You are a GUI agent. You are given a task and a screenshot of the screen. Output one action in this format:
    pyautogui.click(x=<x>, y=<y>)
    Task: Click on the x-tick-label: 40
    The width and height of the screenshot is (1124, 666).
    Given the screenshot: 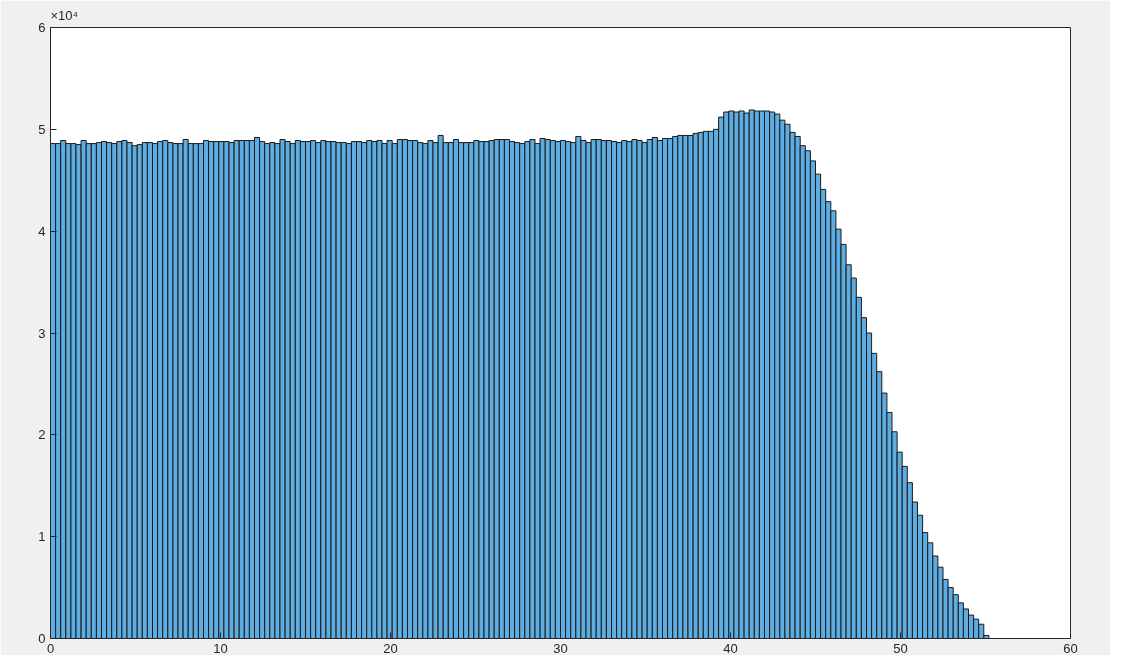 What is the action you would take?
    pyautogui.click(x=730, y=648)
    